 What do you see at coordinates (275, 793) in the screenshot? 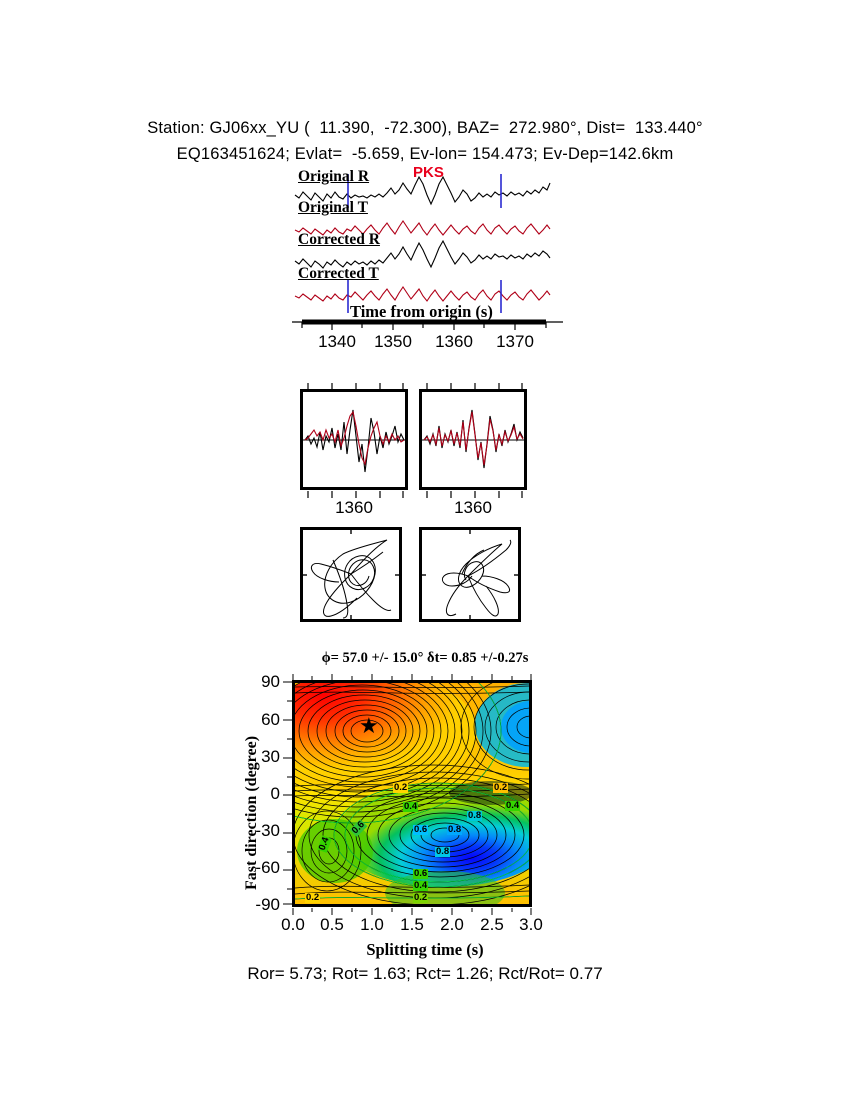
I see `contour-ytick-0: 0` at bounding box center [275, 793].